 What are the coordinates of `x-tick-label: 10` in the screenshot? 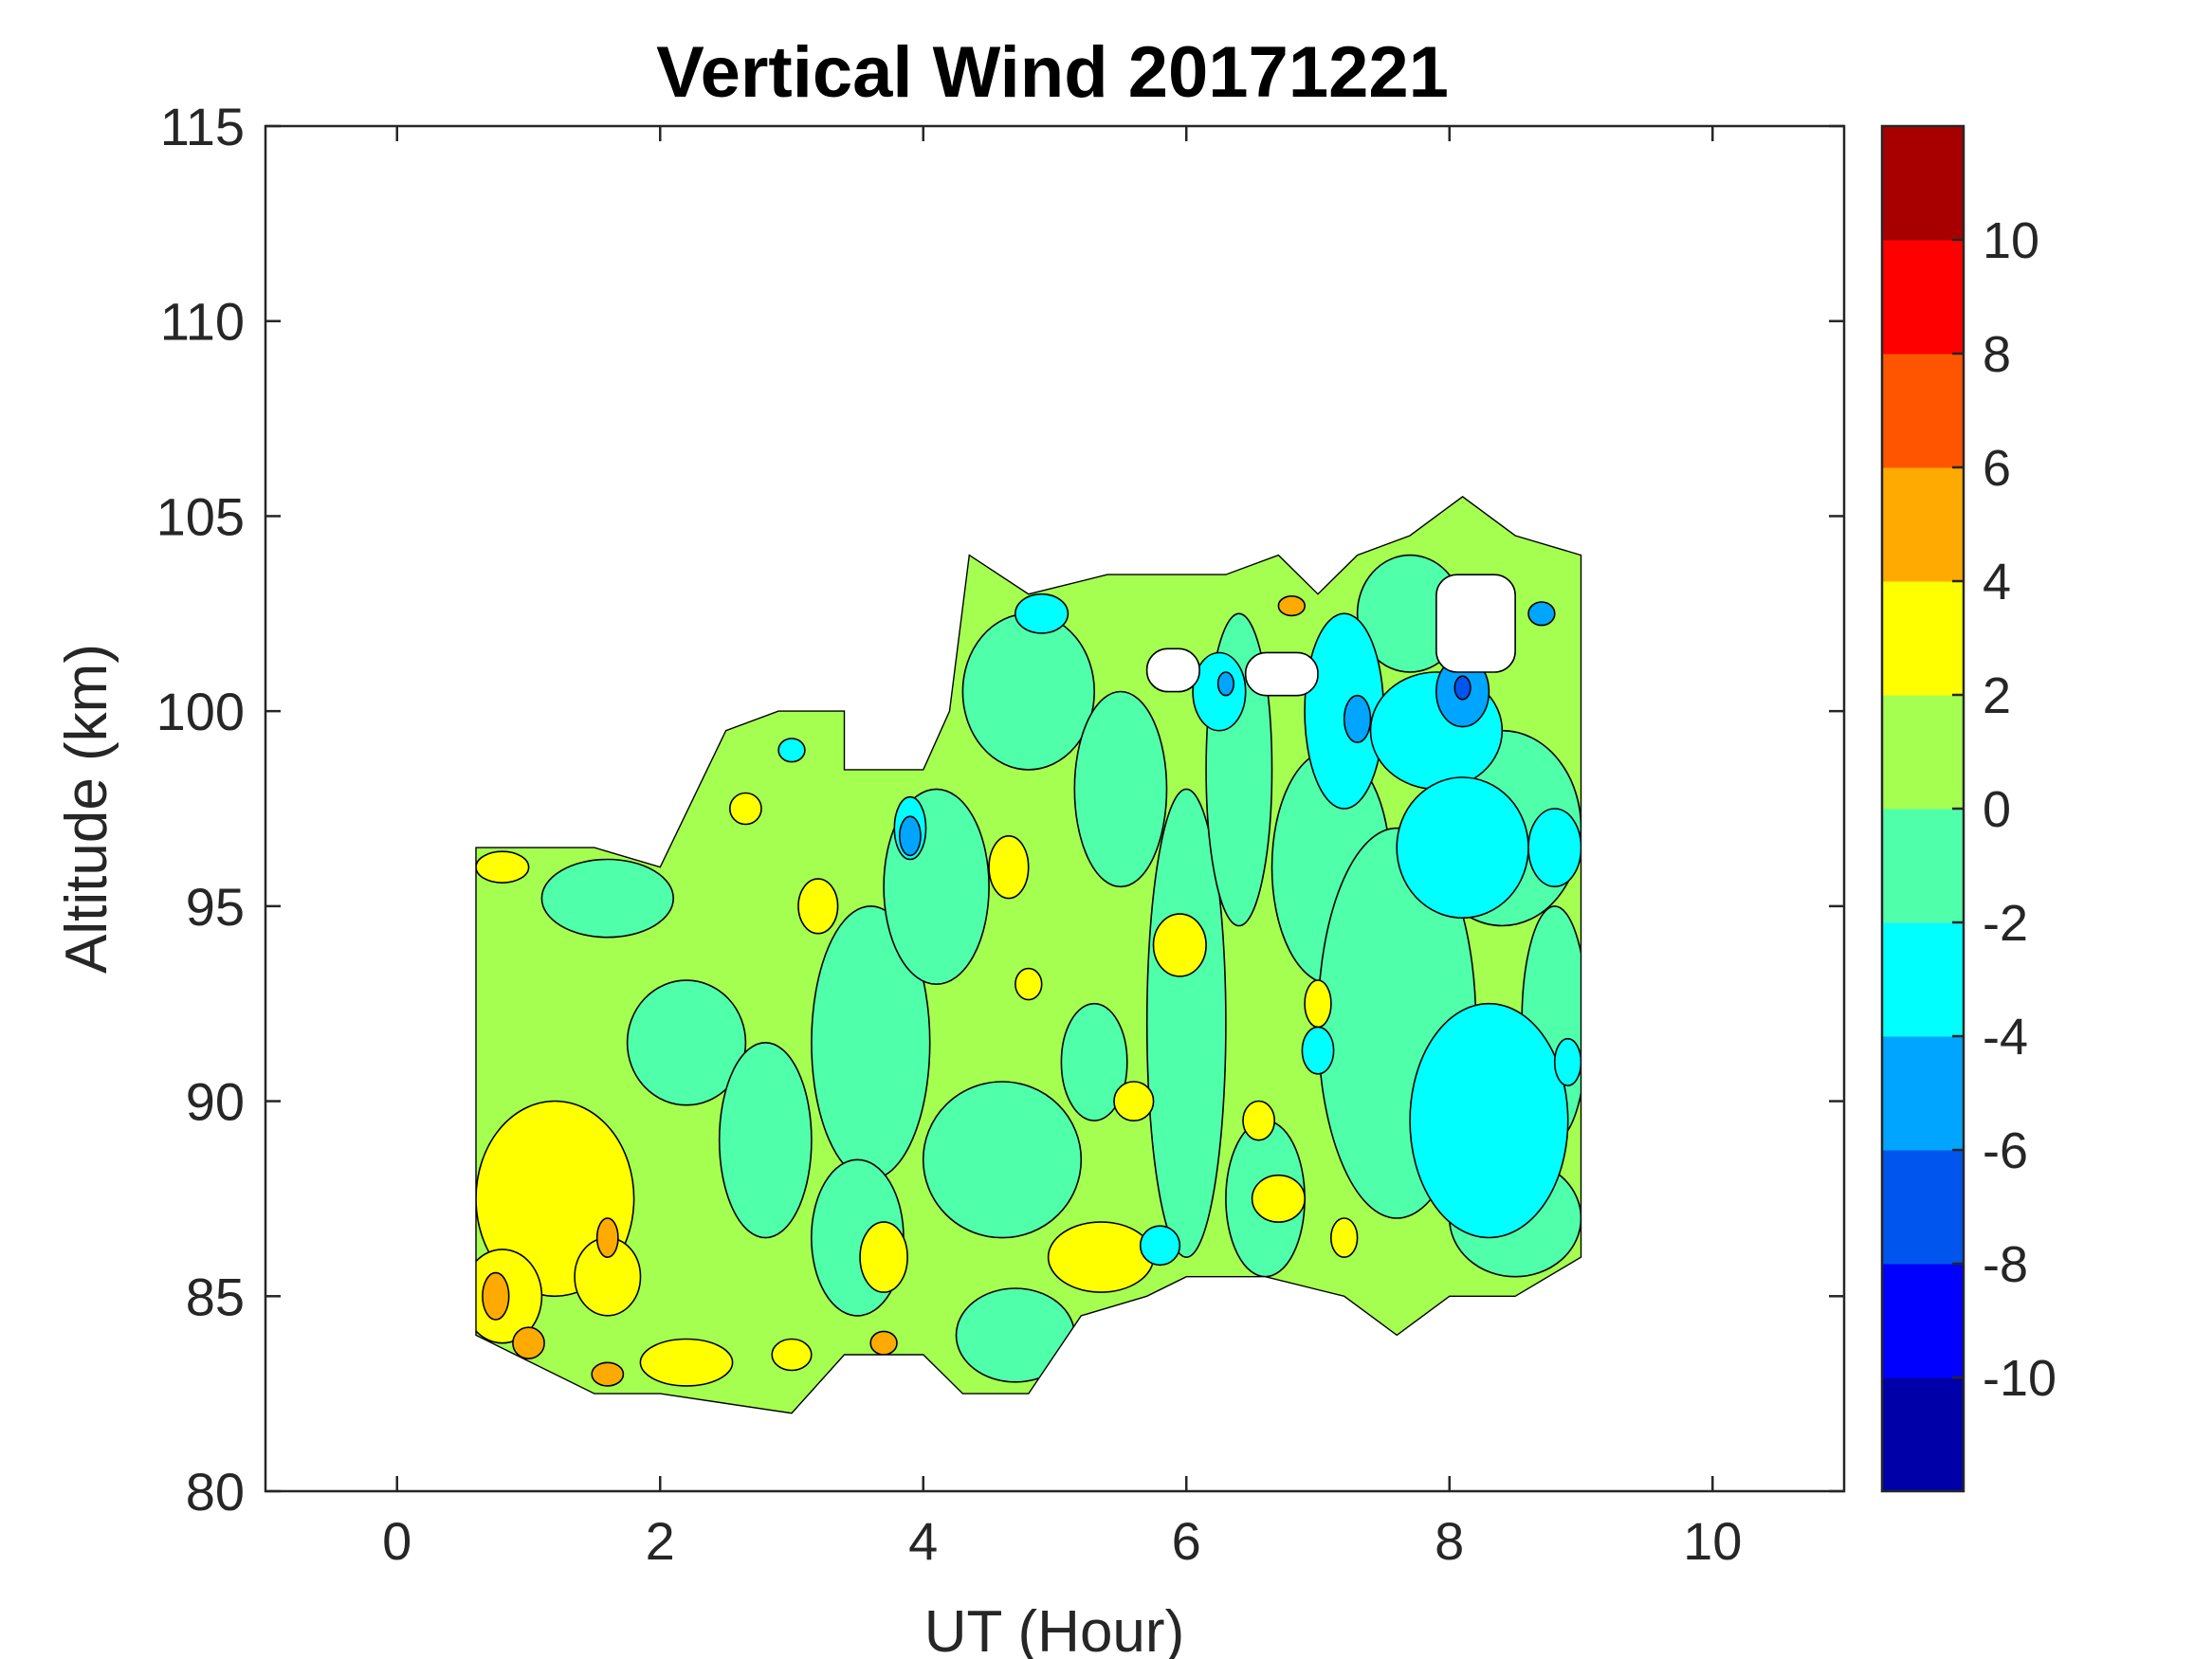 It's located at (1712, 1541).